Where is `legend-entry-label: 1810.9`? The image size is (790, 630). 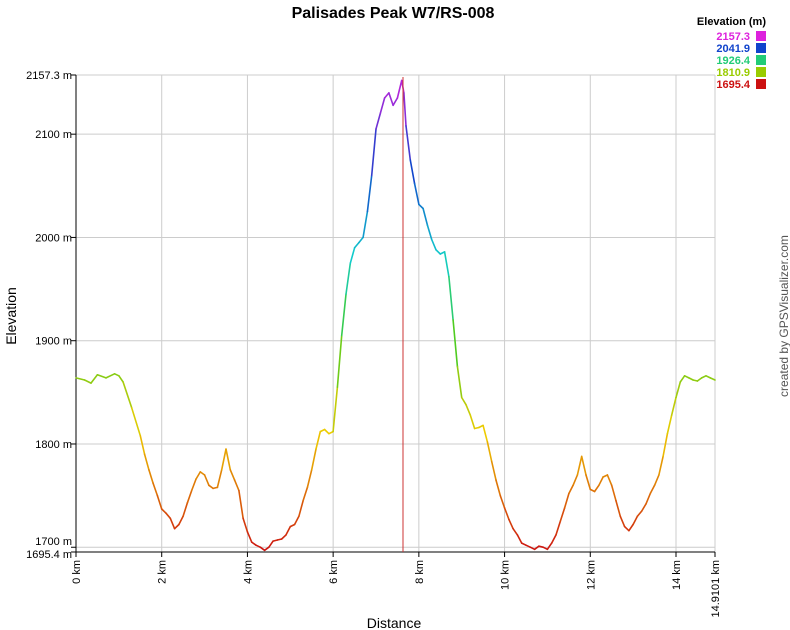 legend-entry-label: 1810.9 is located at coordinates (733, 73).